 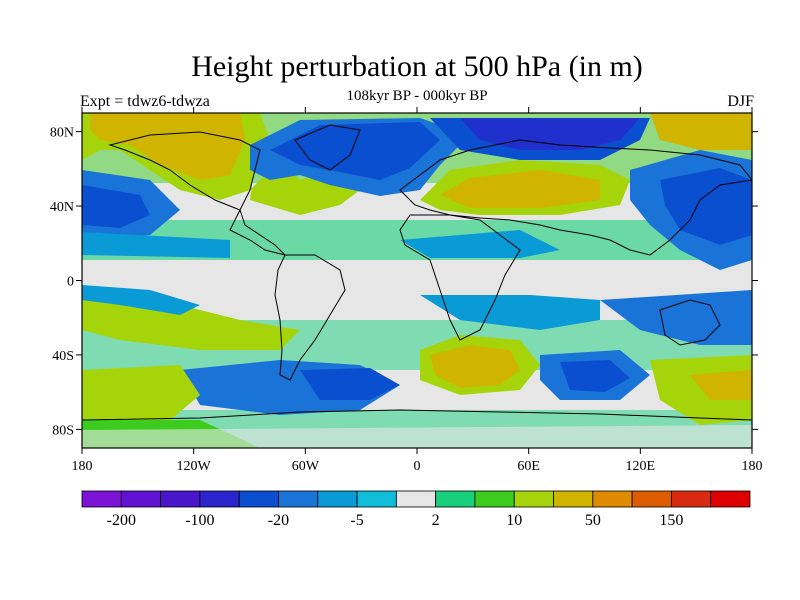 What do you see at coordinates (197, 193) in the screenshot?
I see `north-america-coast` at bounding box center [197, 193].